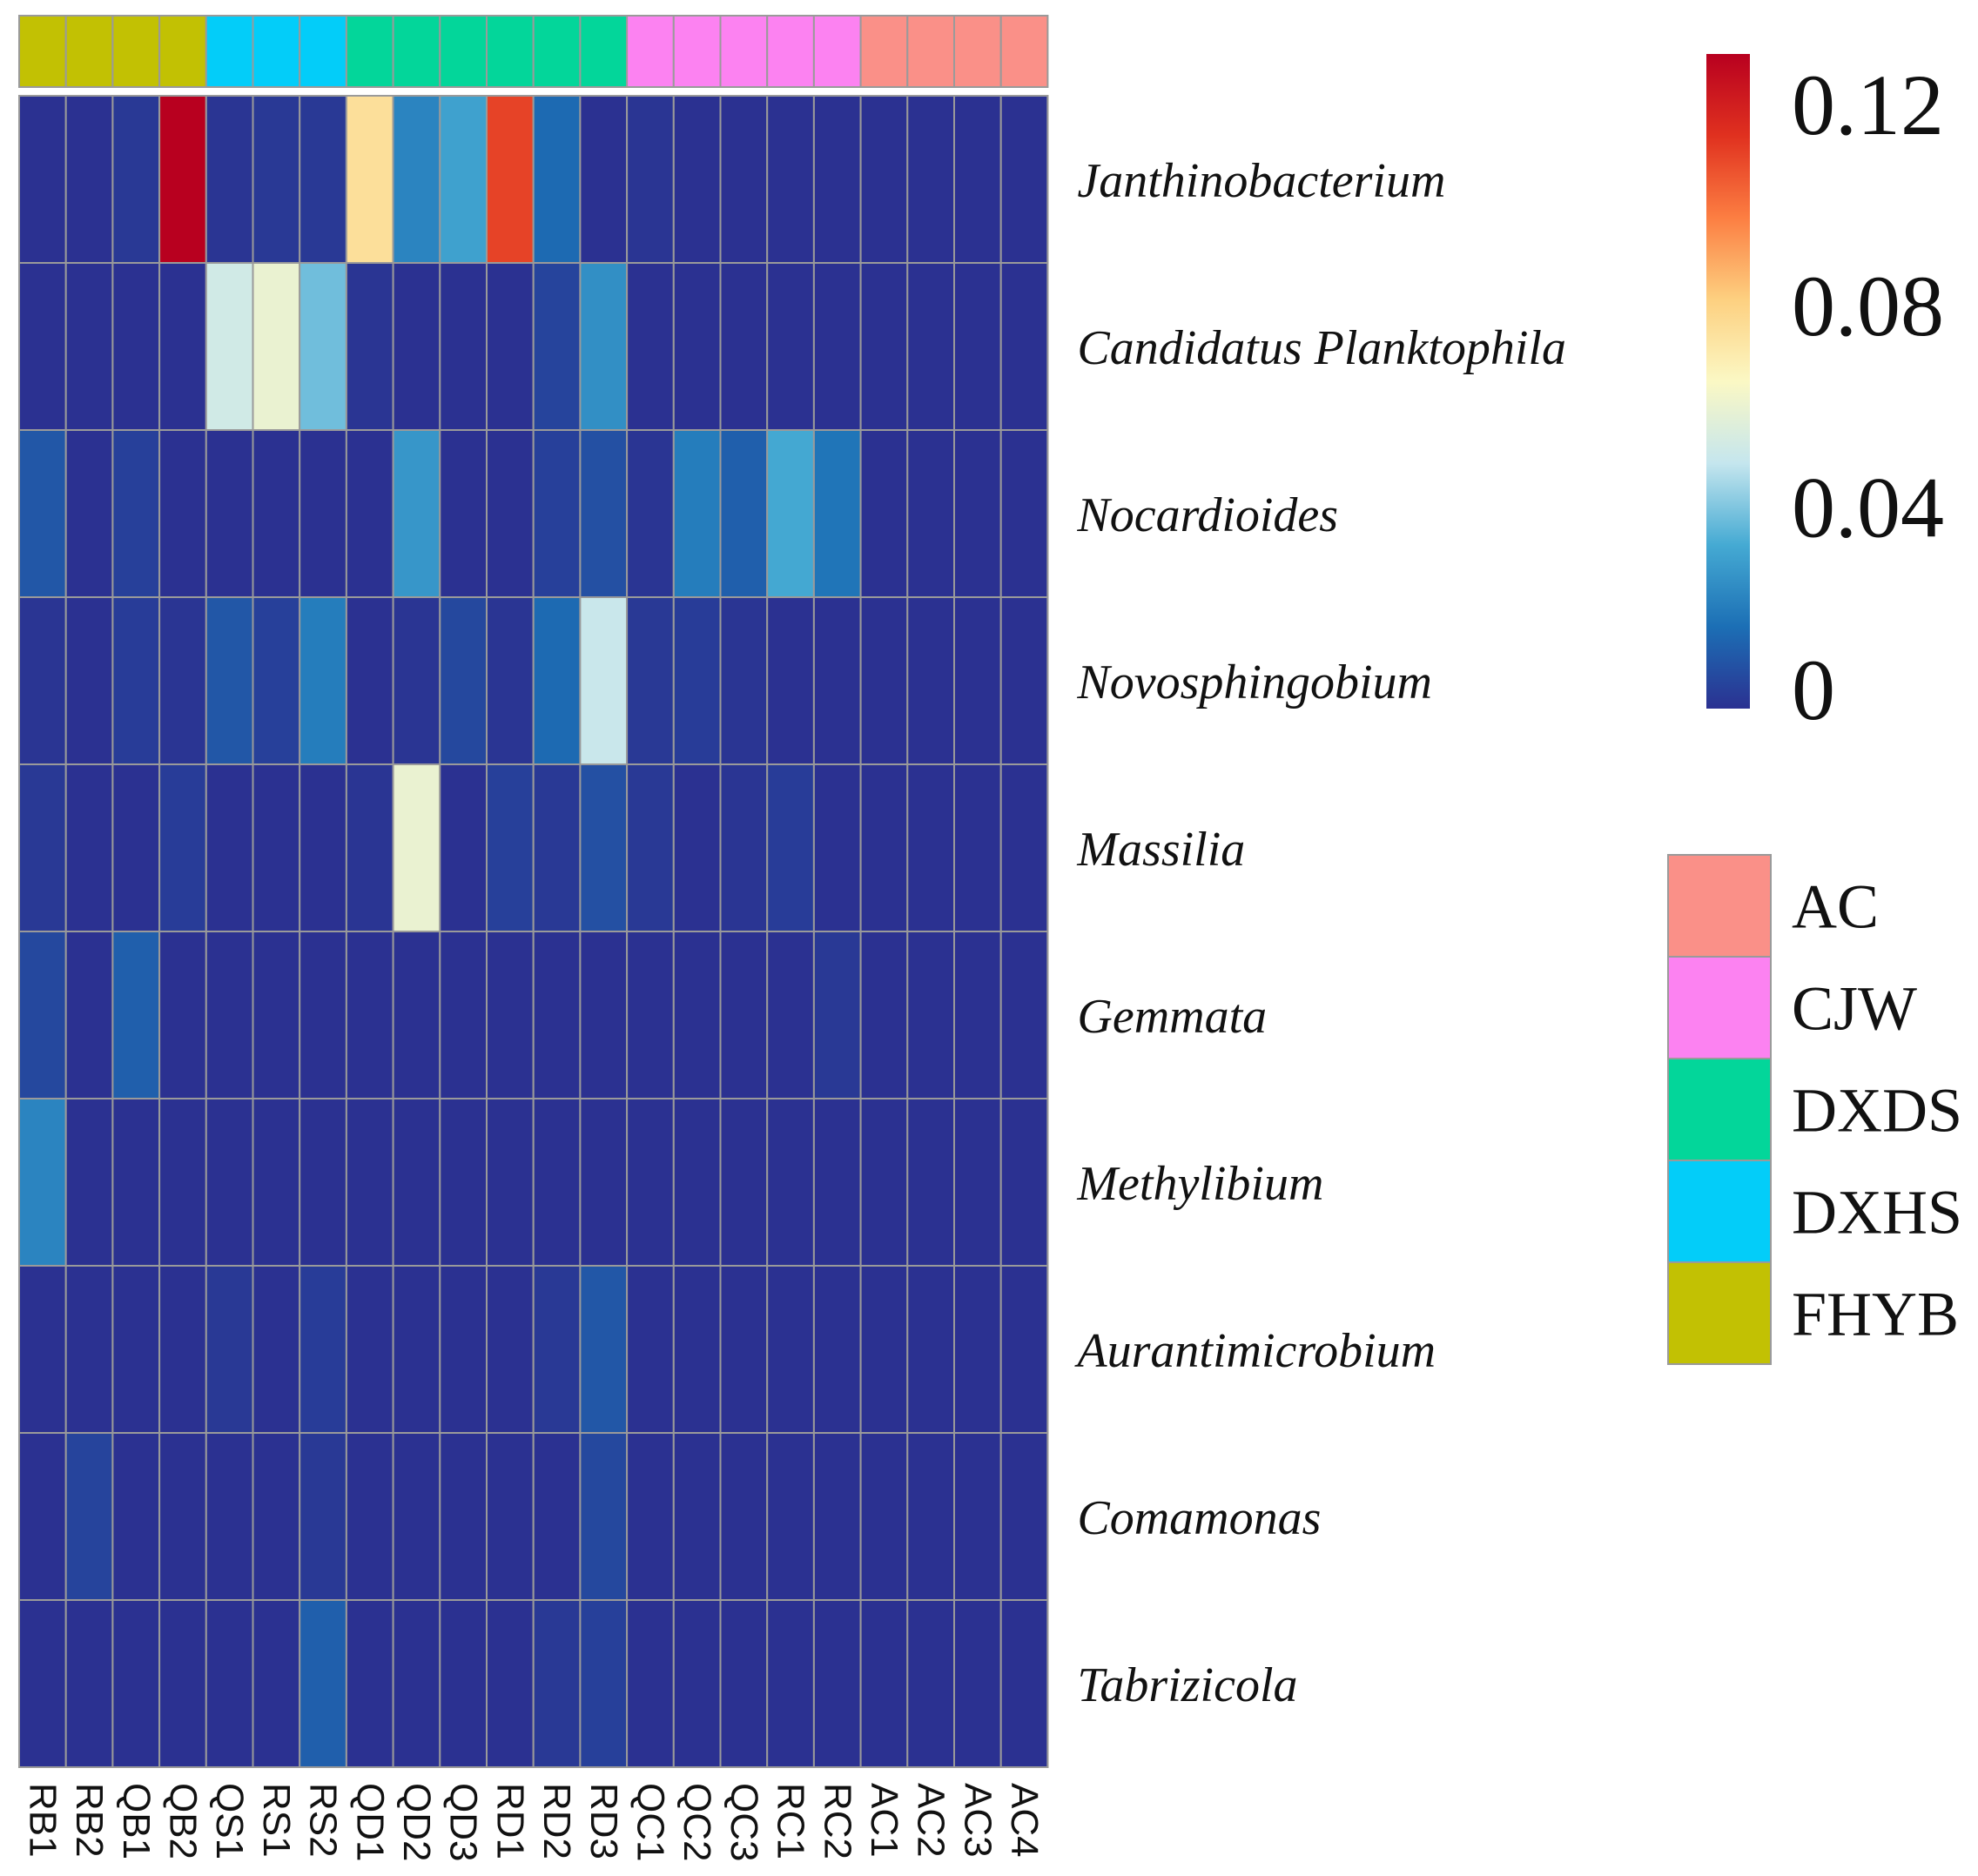 This screenshot has width=1978, height=1876. What do you see at coordinates (1719, 1007) in the screenshot?
I see `legend-swatch-cjw` at bounding box center [1719, 1007].